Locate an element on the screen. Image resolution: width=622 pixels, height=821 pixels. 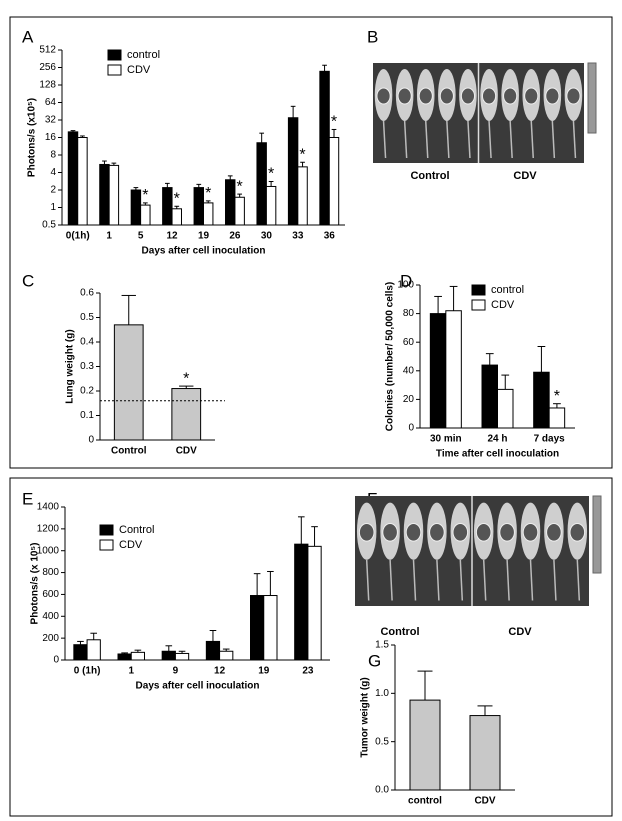
y-tick-label: 1000 is located at coordinates (48, 550).